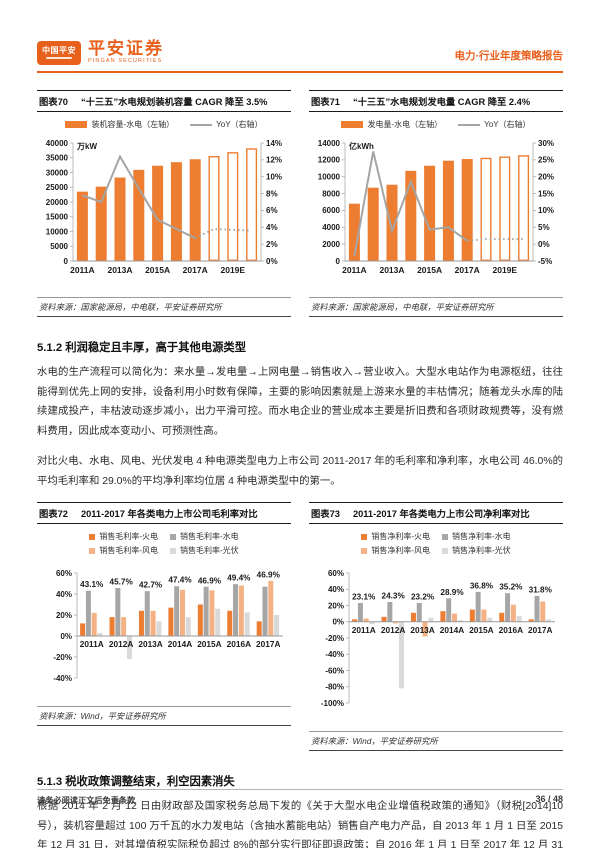 Image resolution: width=600 pixels, height=848 pixels. I want to click on svg-text: 23.2%, so click(423, 596).